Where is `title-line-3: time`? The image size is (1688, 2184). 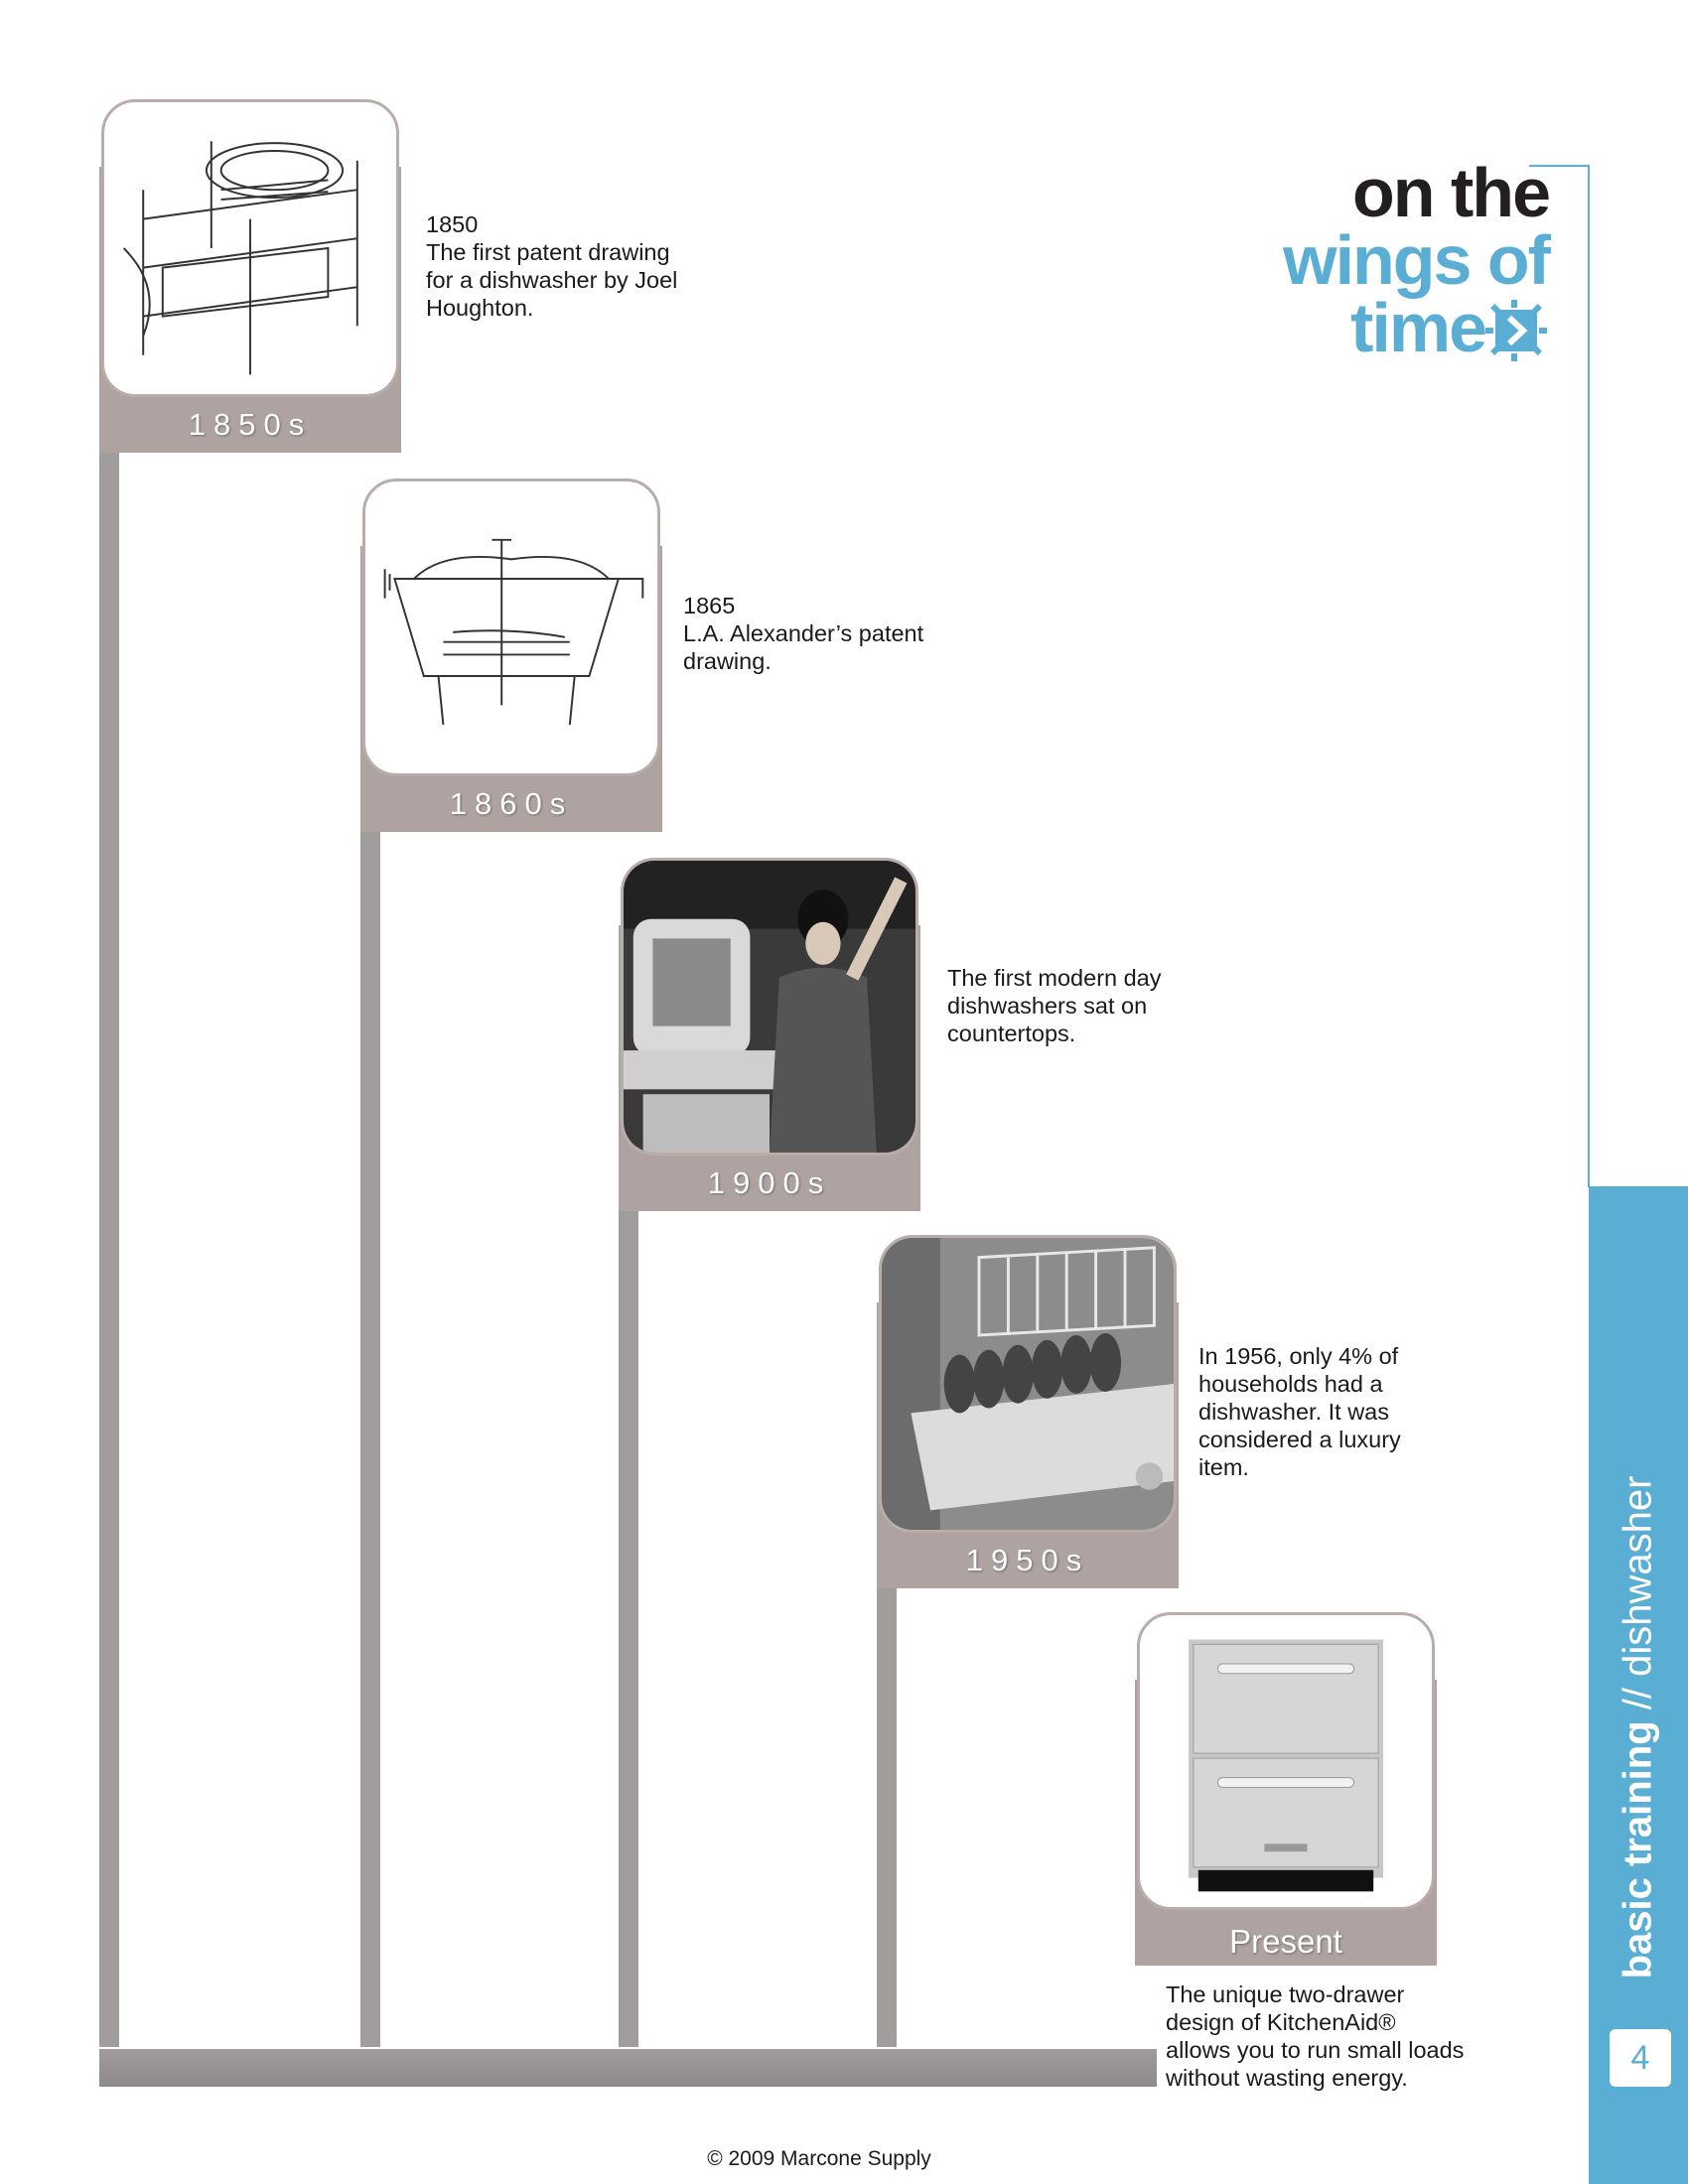 title-line-3: time is located at coordinates (1418, 327).